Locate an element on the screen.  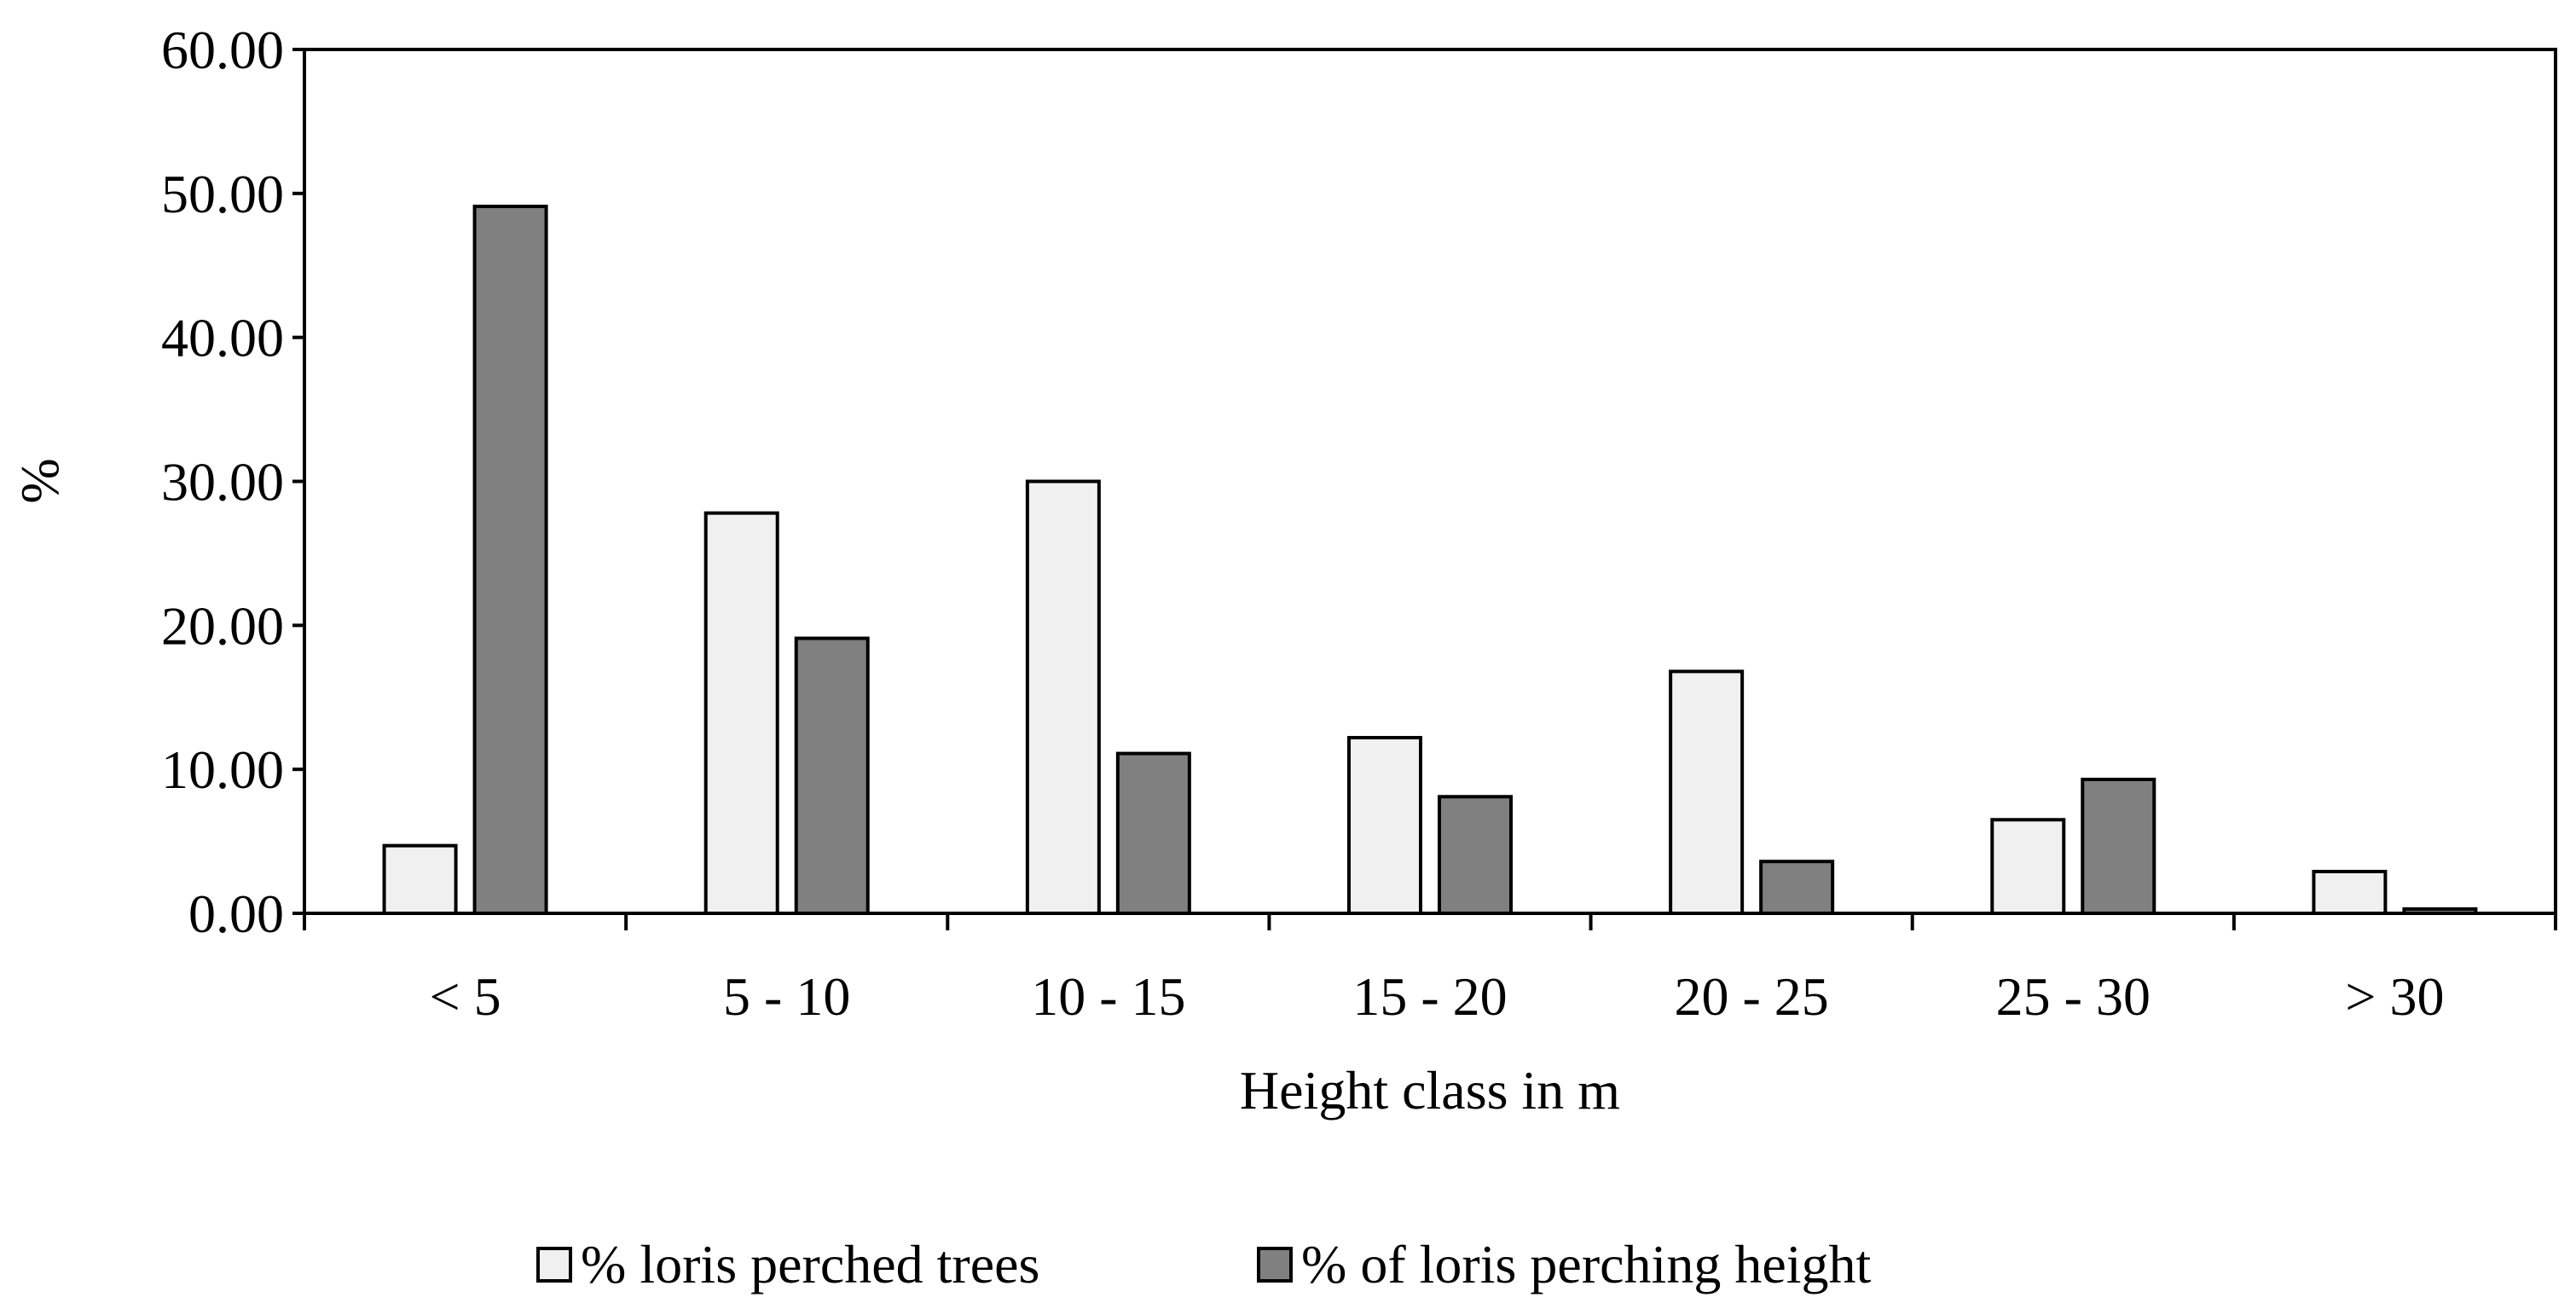
y-tick-label: 0.00 is located at coordinates (236, 913).